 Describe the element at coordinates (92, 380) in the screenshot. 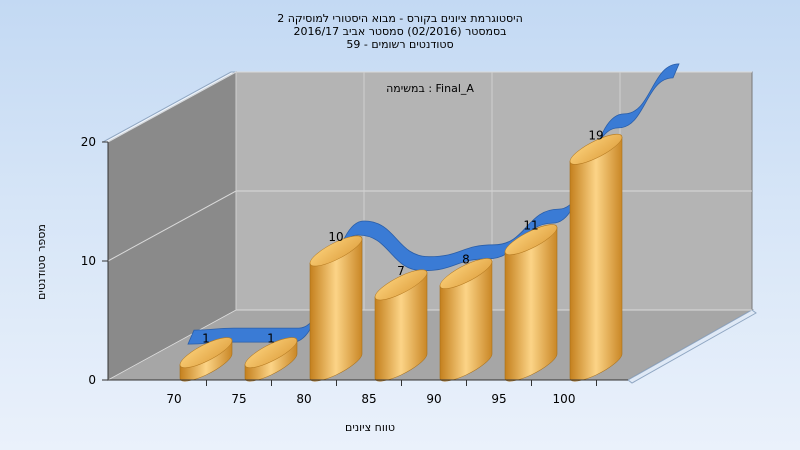

I see `y-tick-label: 0` at that location.